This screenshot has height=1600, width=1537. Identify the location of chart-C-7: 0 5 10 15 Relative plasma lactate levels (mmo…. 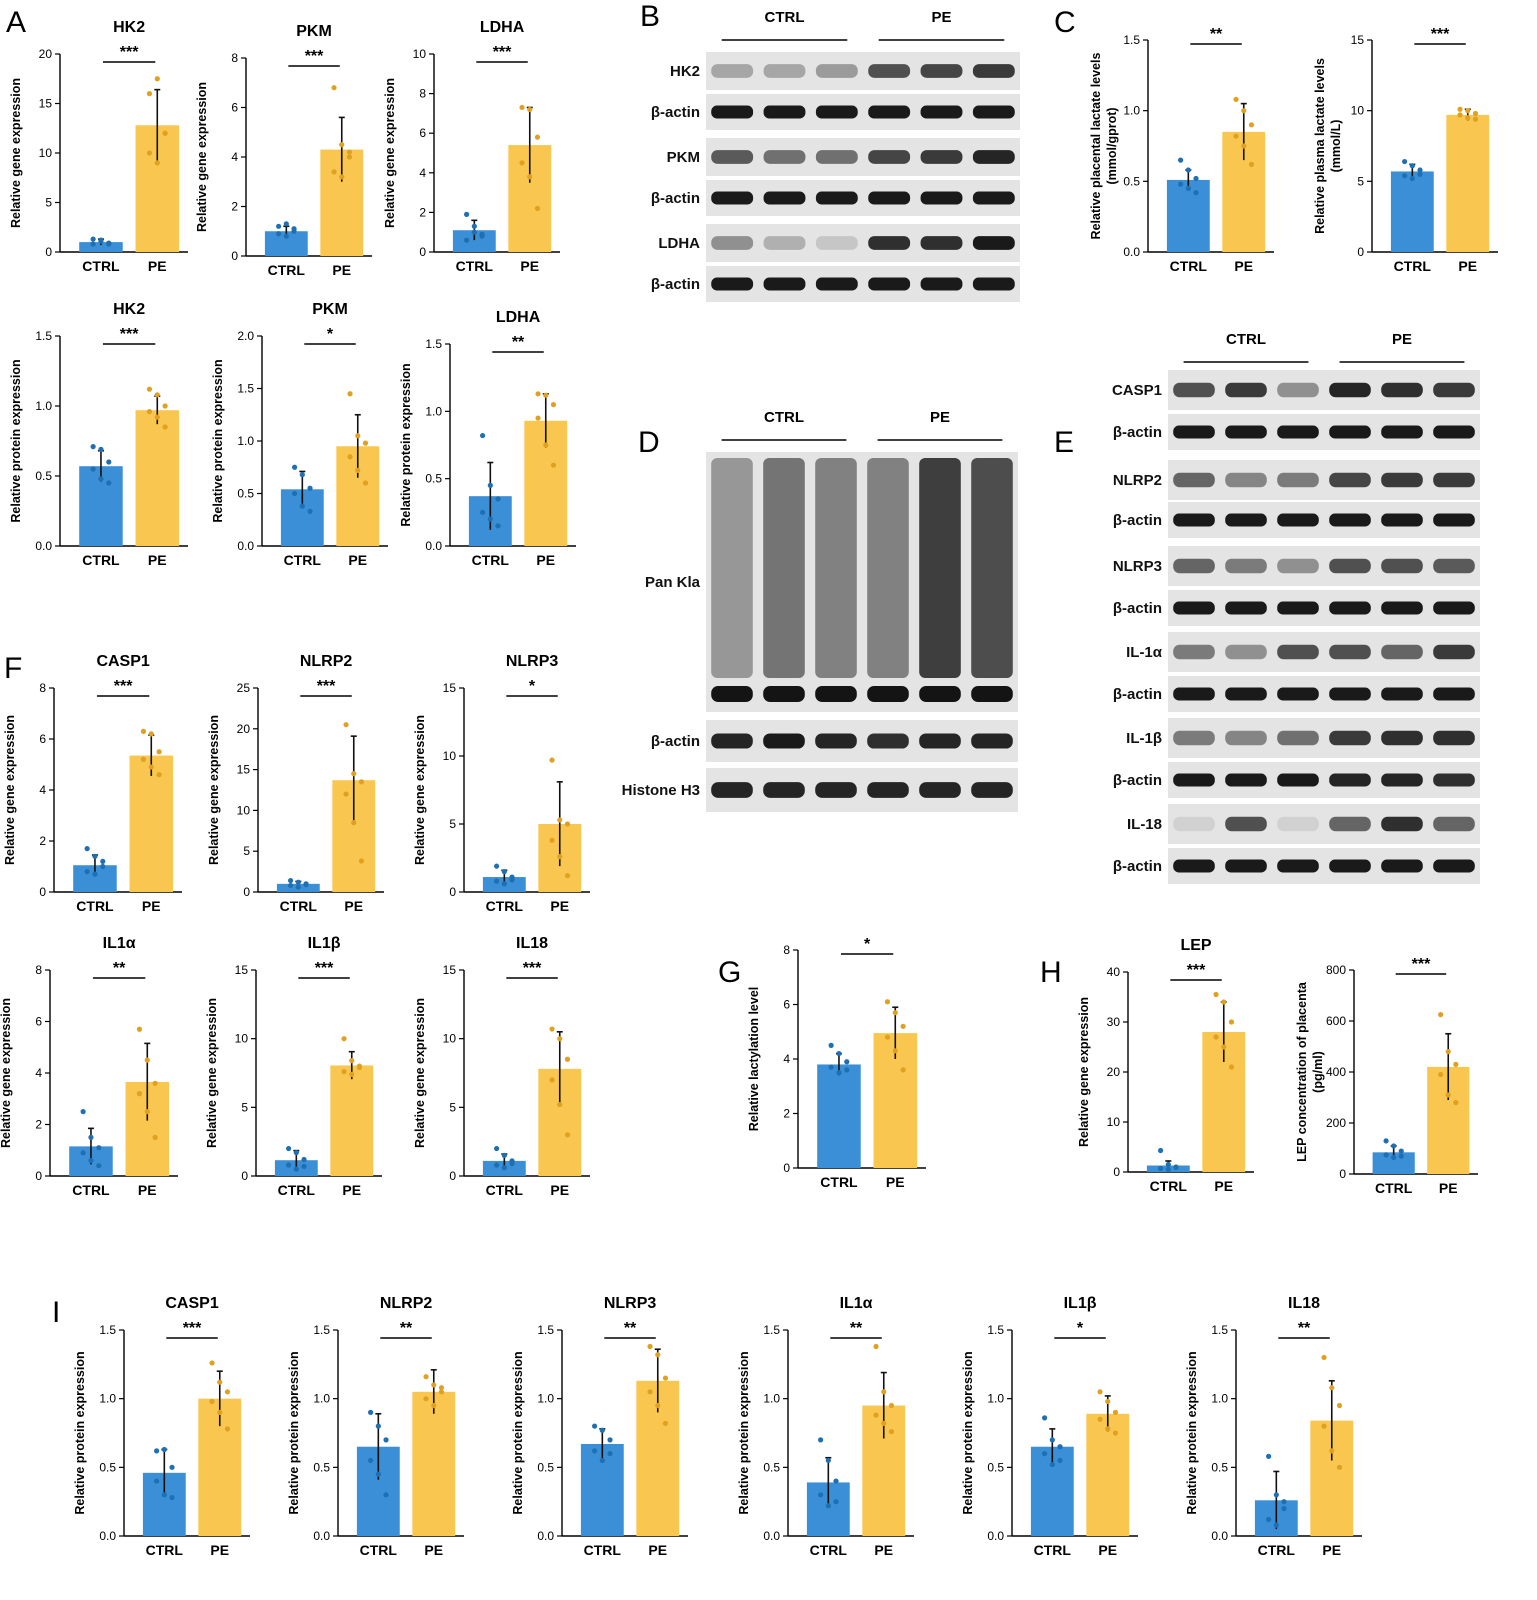
(1405, 150).